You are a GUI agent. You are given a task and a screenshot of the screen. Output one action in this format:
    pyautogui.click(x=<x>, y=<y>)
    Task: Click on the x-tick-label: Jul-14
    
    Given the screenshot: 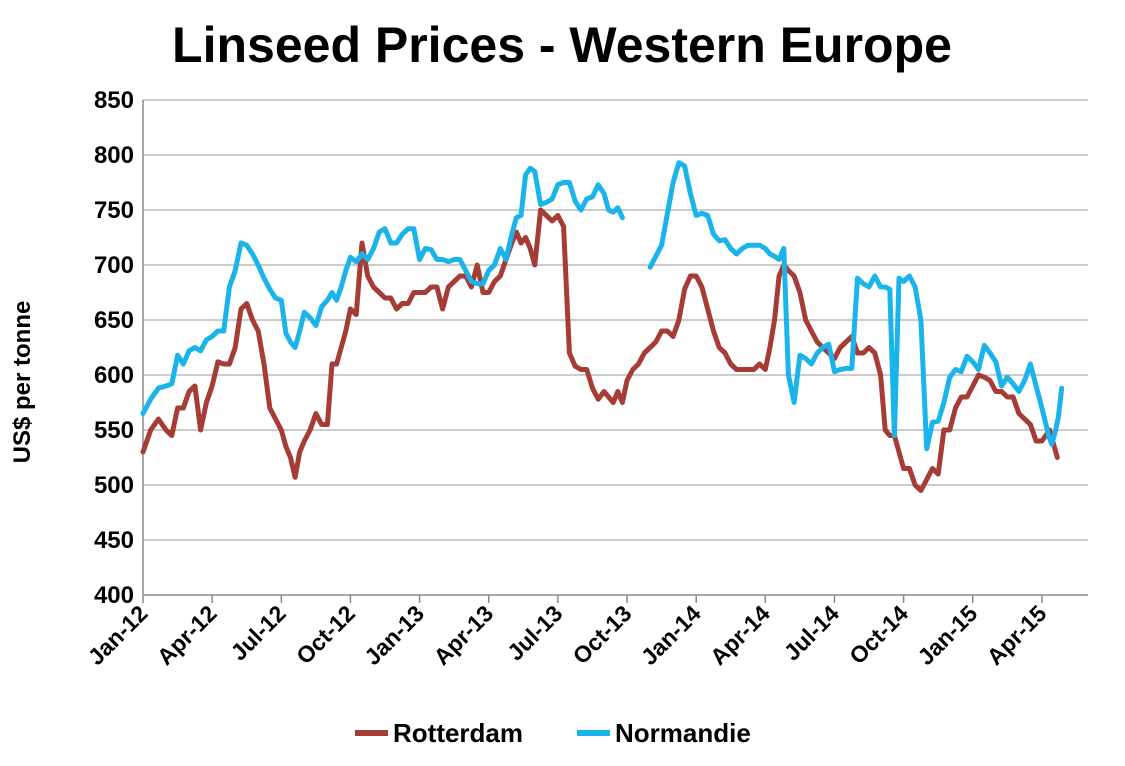 What is the action you would take?
    pyautogui.click(x=812, y=633)
    